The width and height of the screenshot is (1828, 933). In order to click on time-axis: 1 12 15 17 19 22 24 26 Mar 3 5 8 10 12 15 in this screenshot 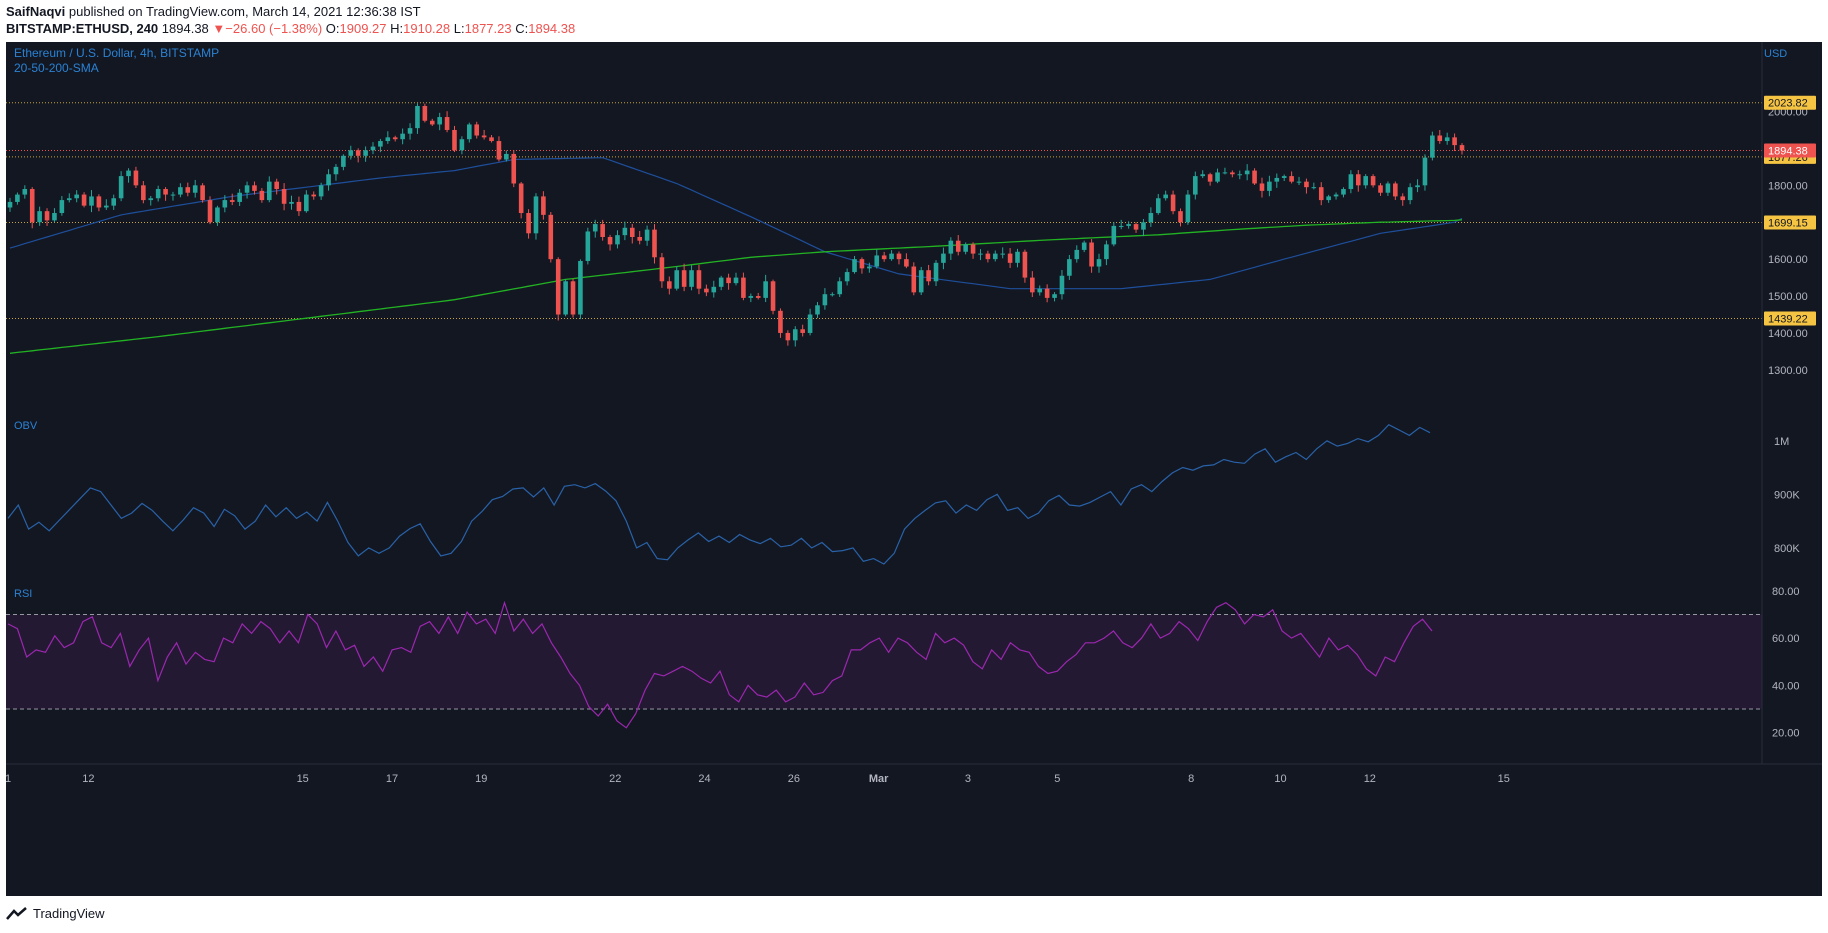, I will do `click(914, 774)`.